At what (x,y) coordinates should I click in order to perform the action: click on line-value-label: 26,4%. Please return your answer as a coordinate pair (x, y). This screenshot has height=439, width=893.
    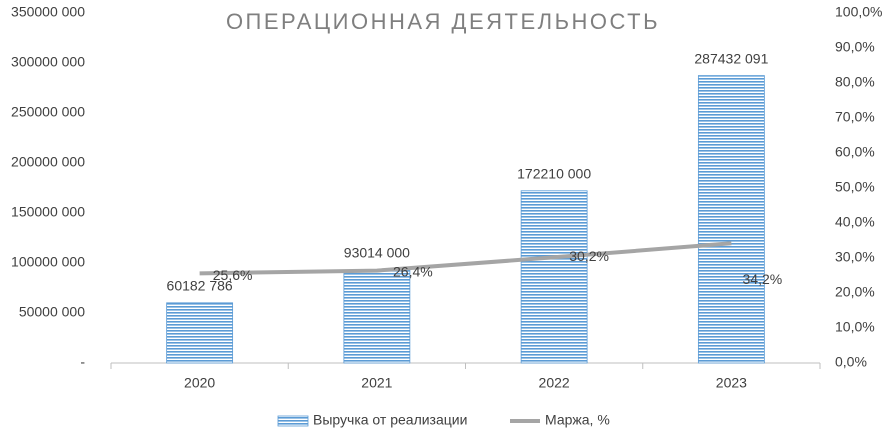
    Looking at the image, I should click on (413, 271).